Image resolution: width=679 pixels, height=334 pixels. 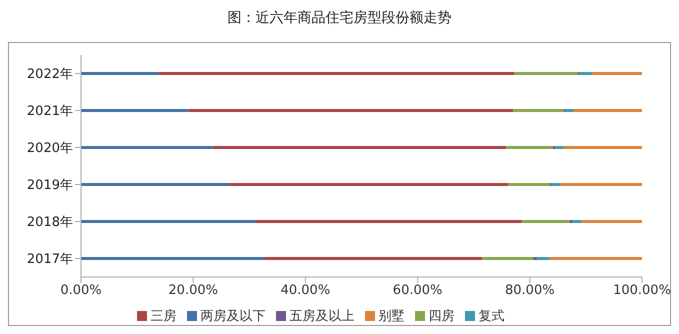 I want to click on y-tick-label: 2022年, so click(x=49, y=74).